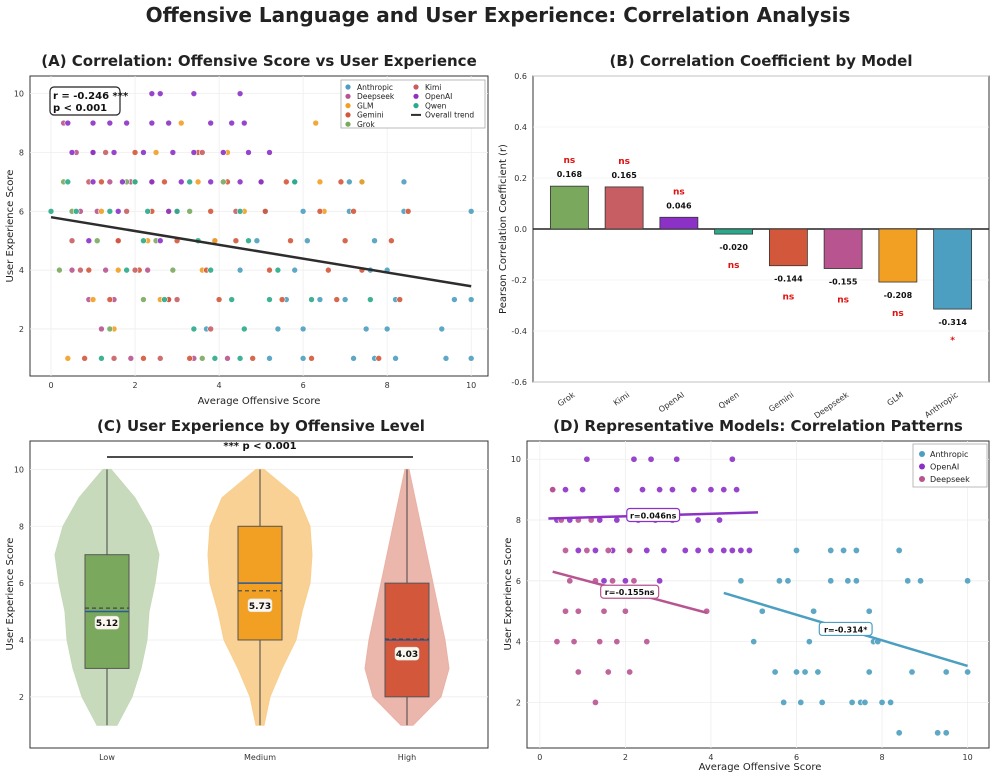  What do you see at coordinates (21, 526) in the screenshot?
I see `panel-c-ytick: 8` at bounding box center [21, 526].